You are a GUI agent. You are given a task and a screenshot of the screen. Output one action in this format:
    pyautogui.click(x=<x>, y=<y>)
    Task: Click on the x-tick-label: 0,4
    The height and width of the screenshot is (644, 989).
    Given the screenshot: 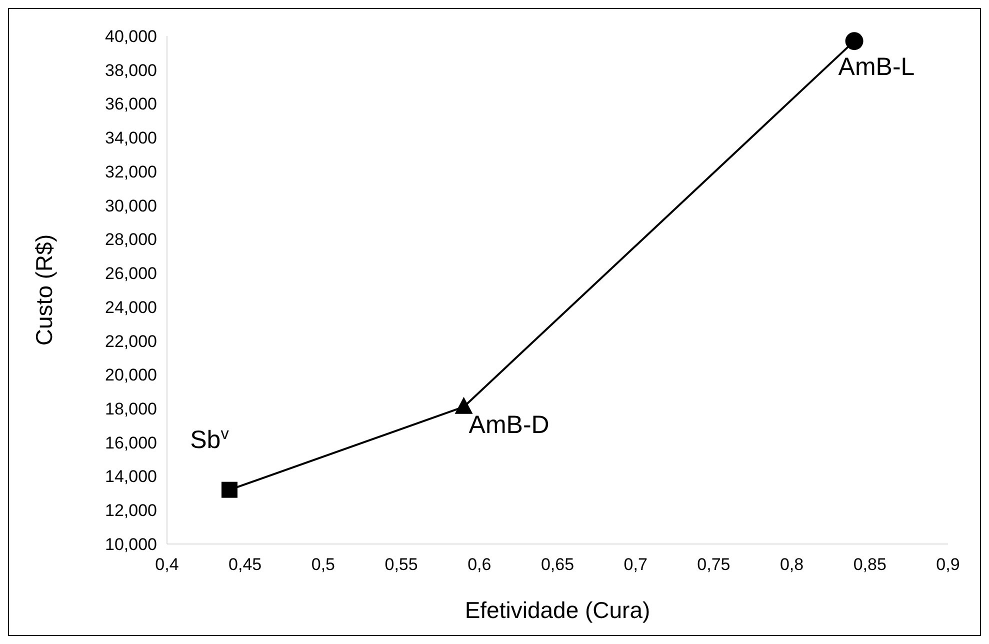 What is the action you would take?
    pyautogui.click(x=167, y=564)
    